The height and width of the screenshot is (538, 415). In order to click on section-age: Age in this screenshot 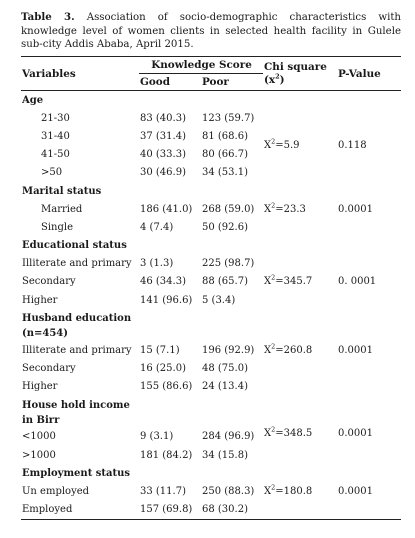, I will do `click(211, 100)`.